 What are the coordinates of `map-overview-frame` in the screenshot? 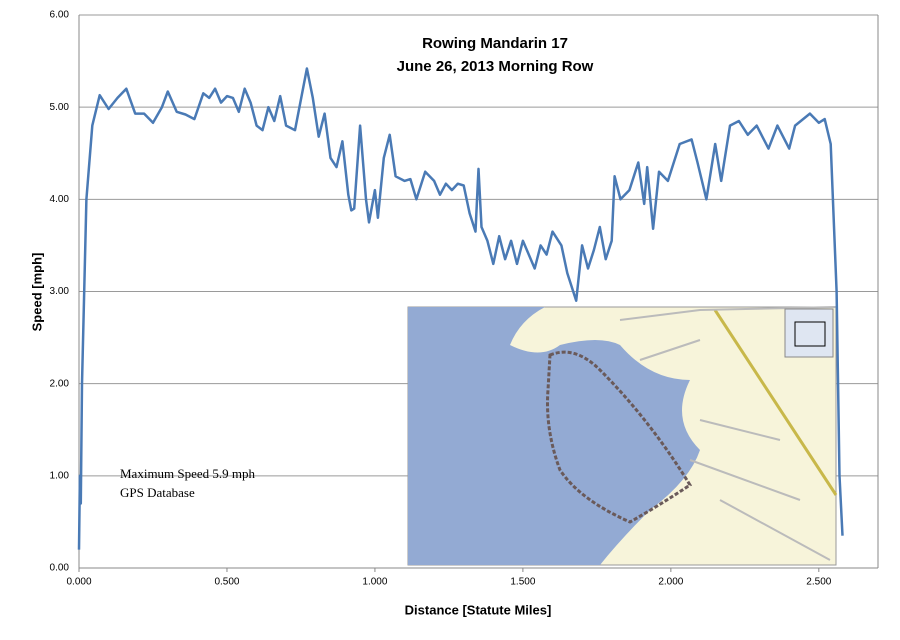 It's located at (810, 334).